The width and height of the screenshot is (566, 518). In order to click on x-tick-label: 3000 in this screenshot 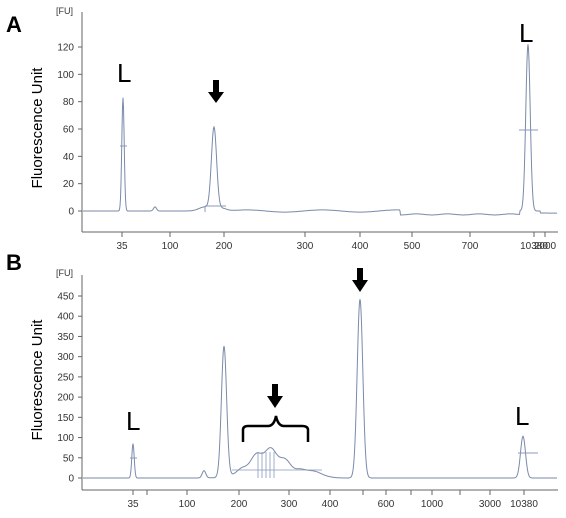, I will do `click(490, 504)`.